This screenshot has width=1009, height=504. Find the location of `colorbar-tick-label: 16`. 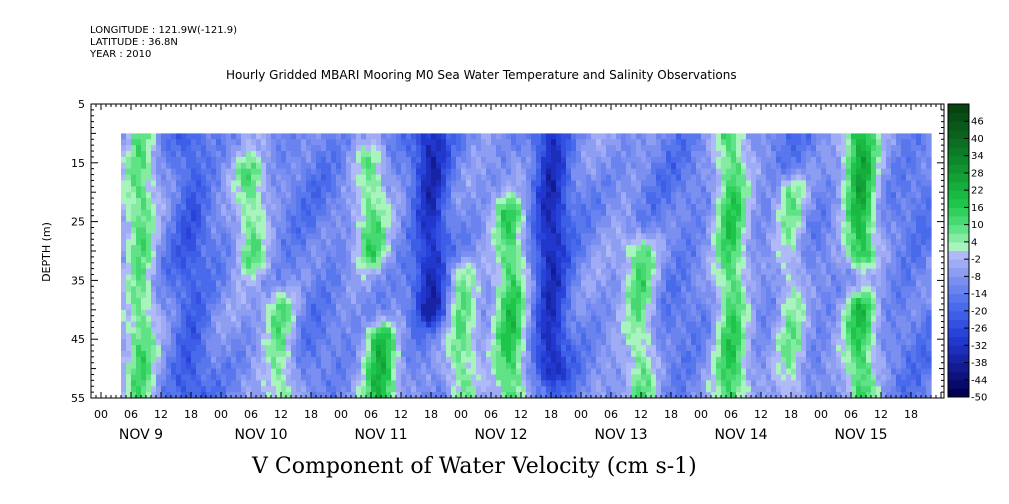

colorbar-tick-label: 16 is located at coordinates (977, 208).